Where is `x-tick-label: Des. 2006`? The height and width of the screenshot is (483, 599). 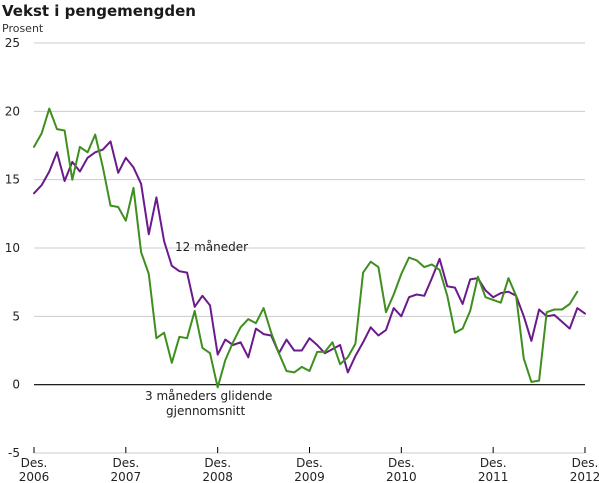 x-tick-label: Des. 2006 is located at coordinates (34, 469).